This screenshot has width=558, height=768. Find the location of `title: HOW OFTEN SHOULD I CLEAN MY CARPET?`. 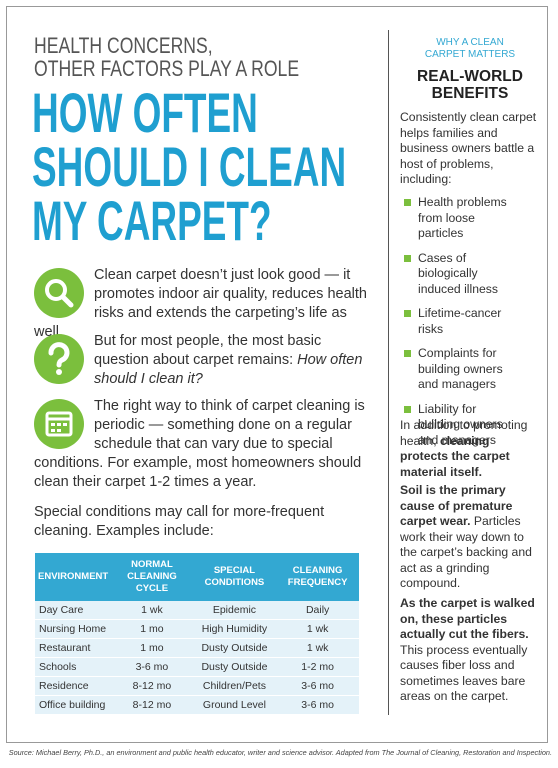

title: HOW OFTEN SHOULD I CLEAN MY CARPET? is located at coordinates (189, 166).